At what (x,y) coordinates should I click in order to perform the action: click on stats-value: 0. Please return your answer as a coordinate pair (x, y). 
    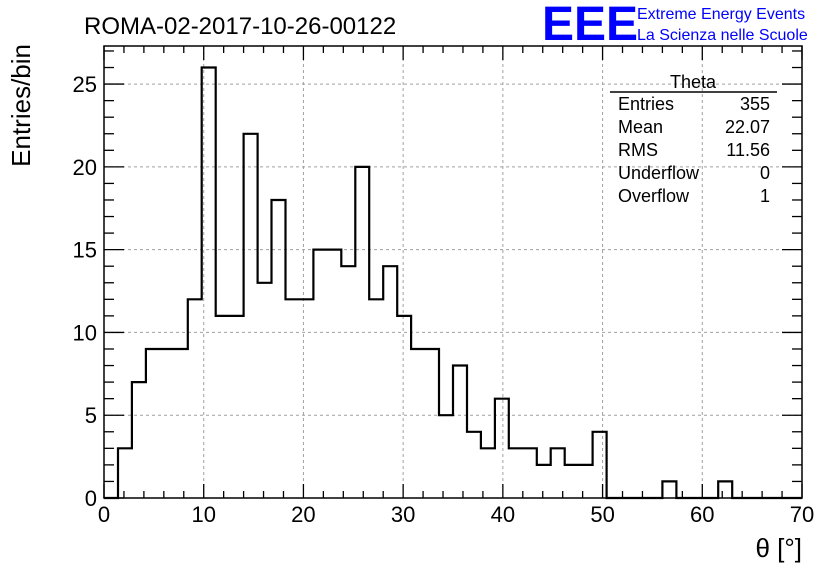
    Looking at the image, I should click on (765, 173).